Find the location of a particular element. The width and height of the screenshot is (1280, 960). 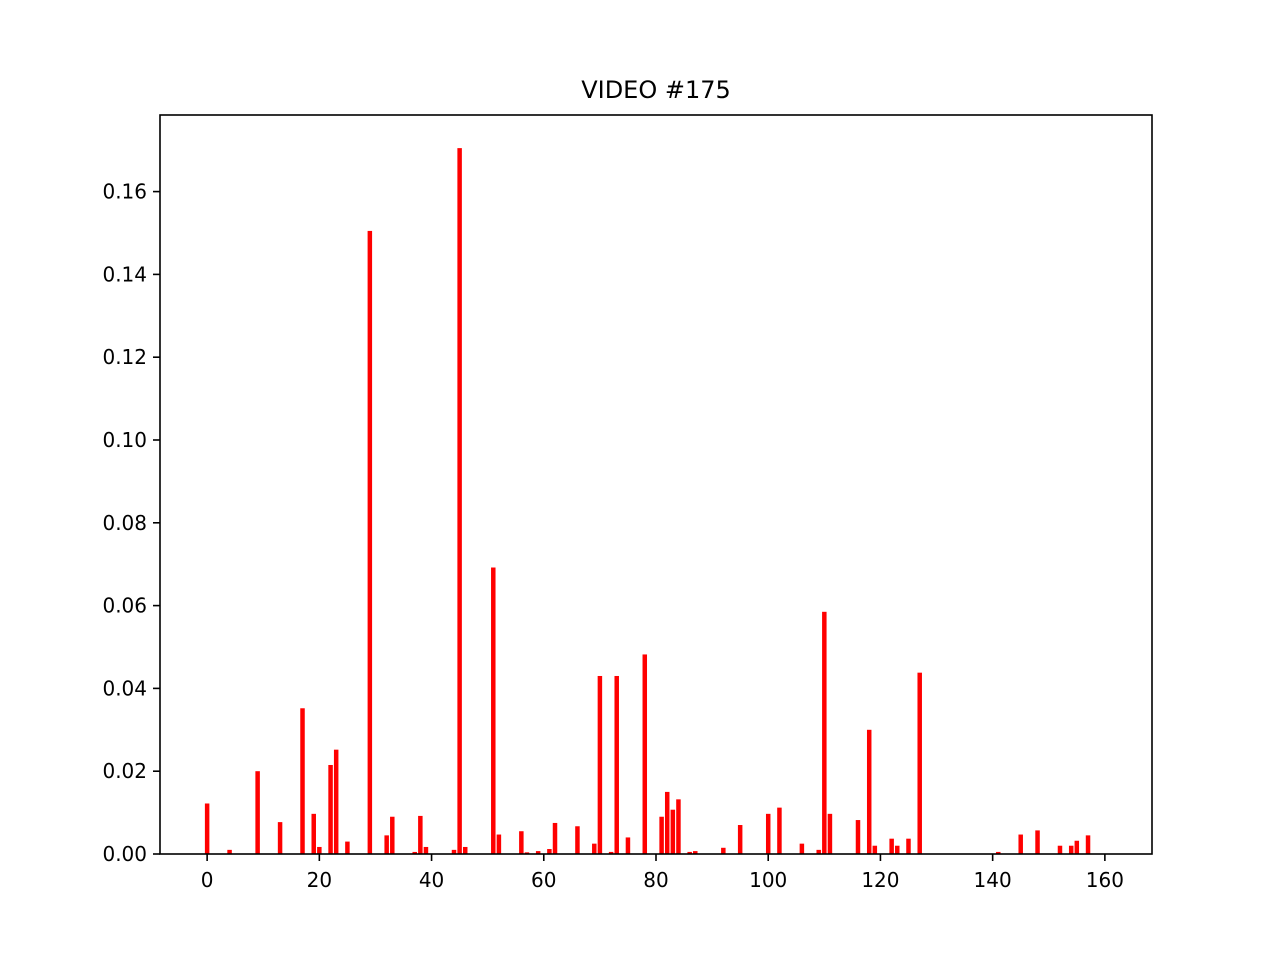

y-axis: 0.00 0.02 0.04 0.06 0.08 0.10 0.12 0.14 0.16 is located at coordinates (131, 523).